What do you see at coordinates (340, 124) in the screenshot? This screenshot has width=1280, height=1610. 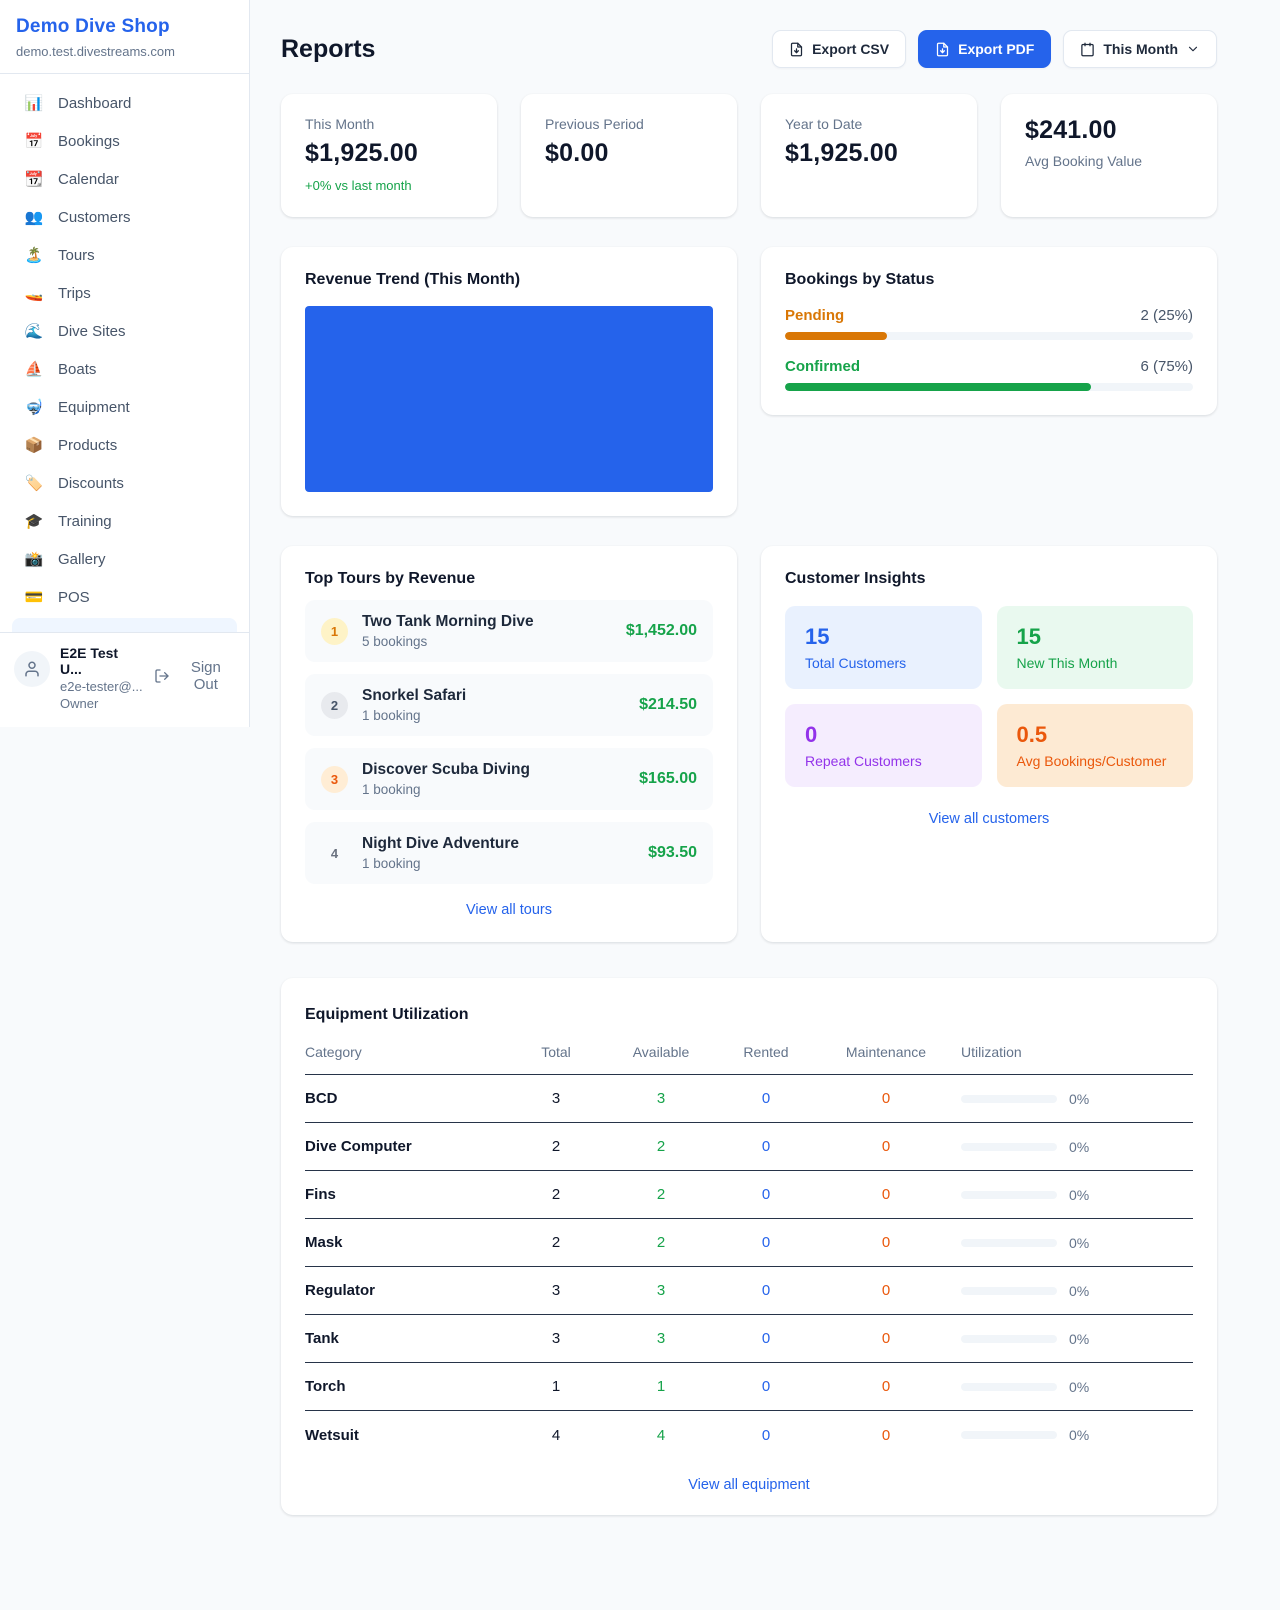 I see `stat-label: This Month` at bounding box center [340, 124].